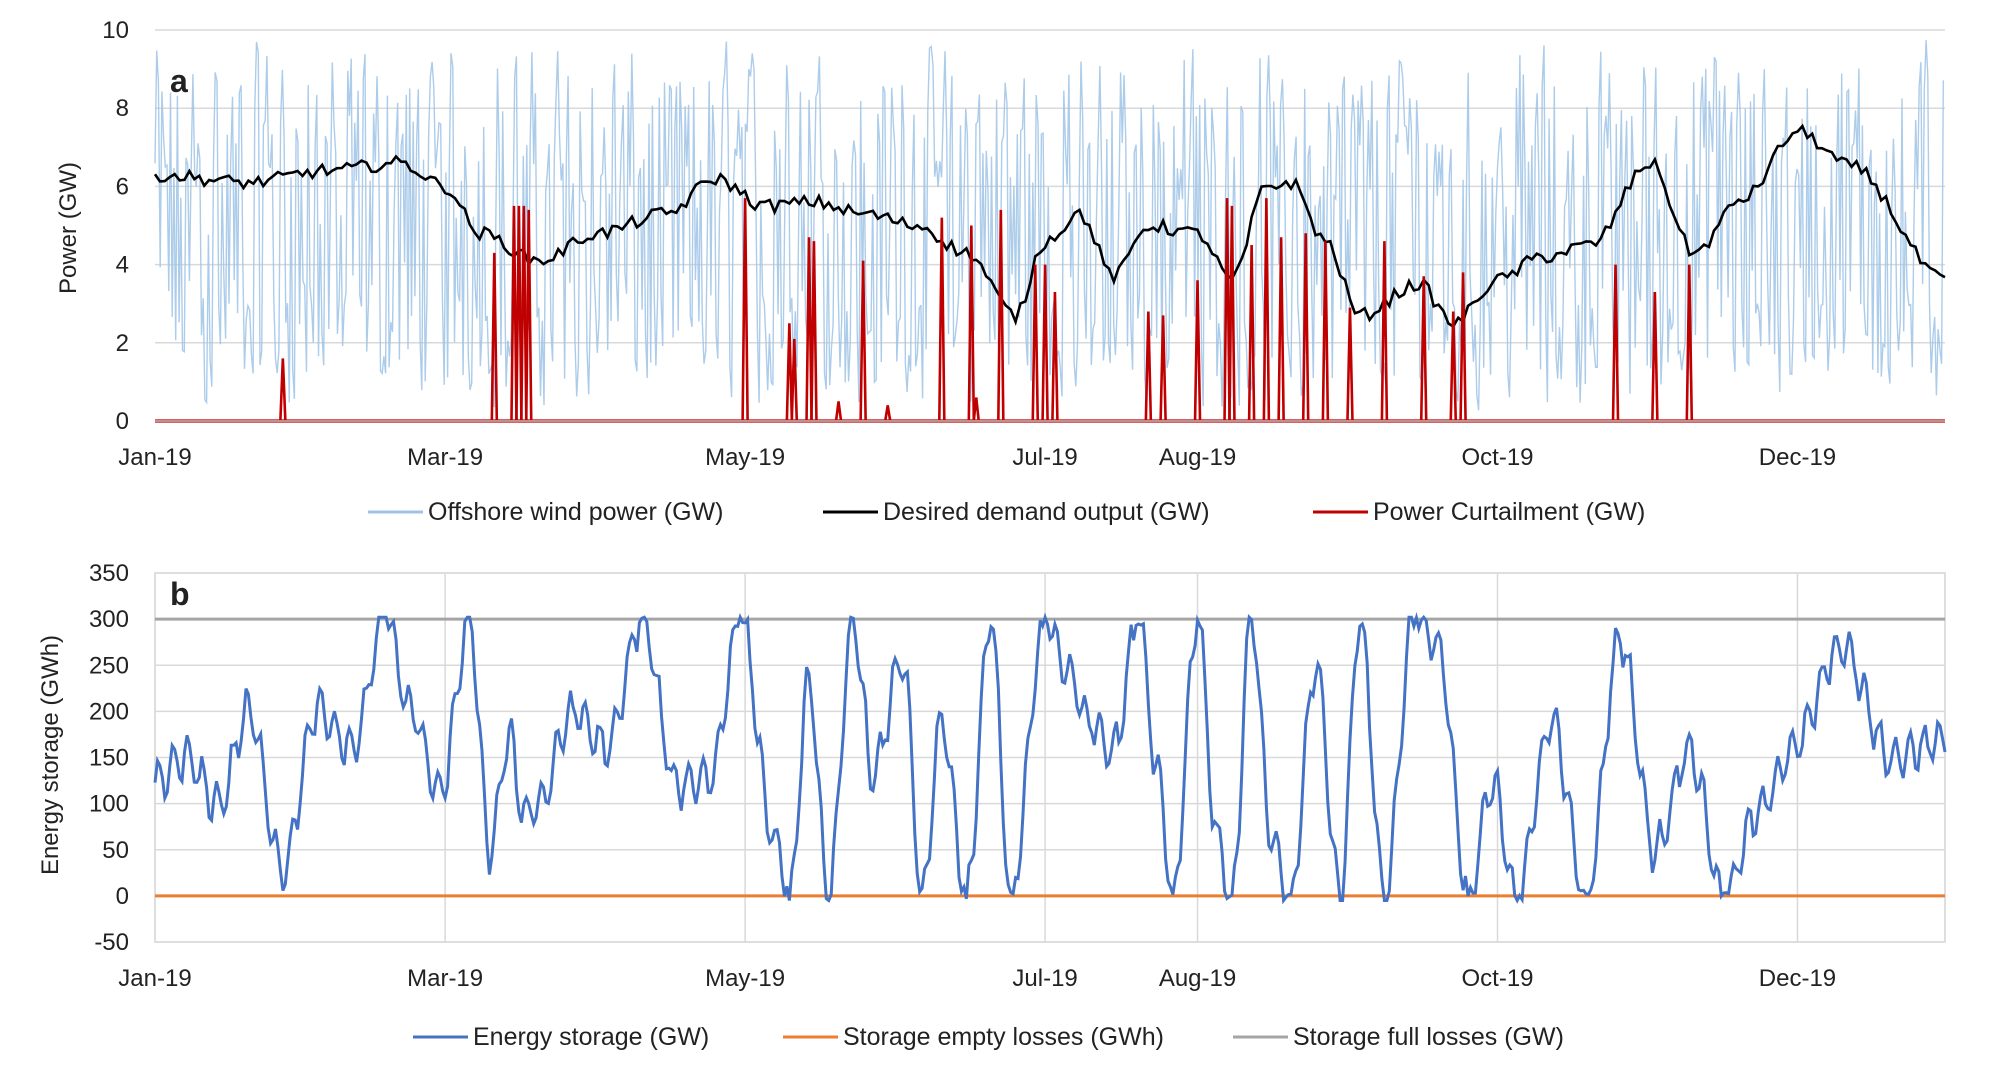 This screenshot has width=2000, height=1077. What do you see at coordinates (591, 1037) in the screenshot?
I see `panel-b-legend-label: Energy storage (GW)` at bounding box center [591, 1037].